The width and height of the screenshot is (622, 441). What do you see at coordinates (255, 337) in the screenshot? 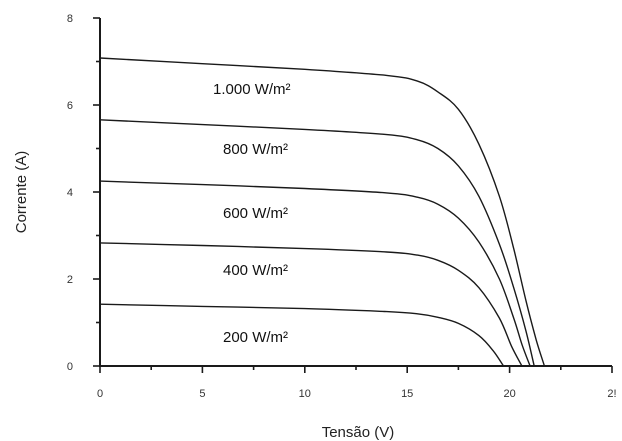
I see `series-label: 200 W/m²` at bounding box center [255, 337].